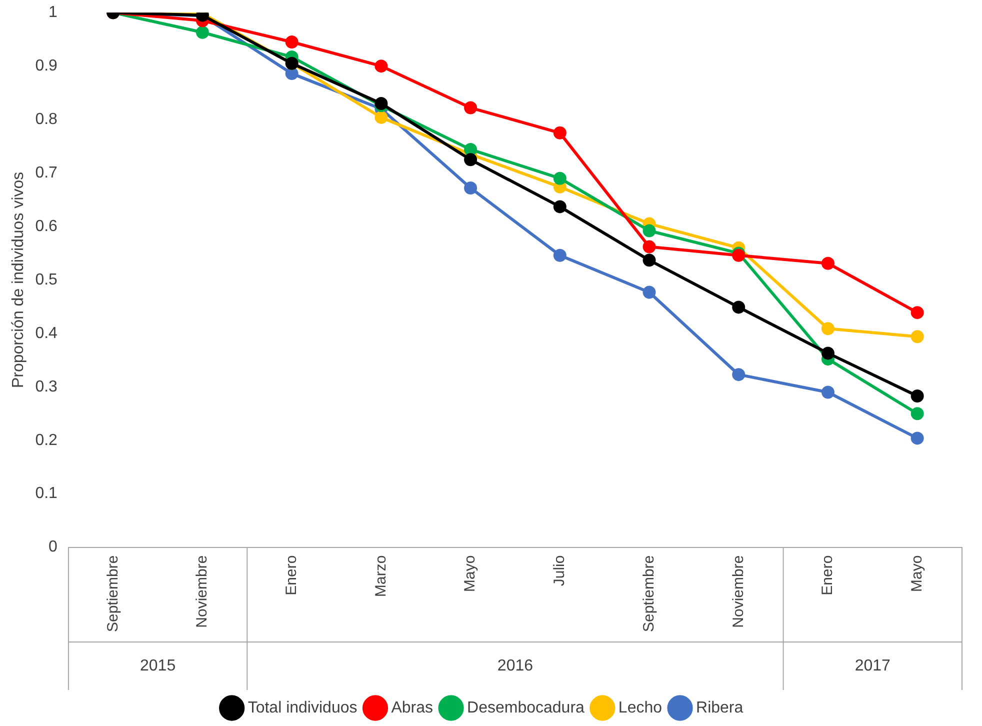  What do you see at coordinates (53, 13) in the screenshot?
I see `y-tick-label: 1` at bounding box center [53, 13].